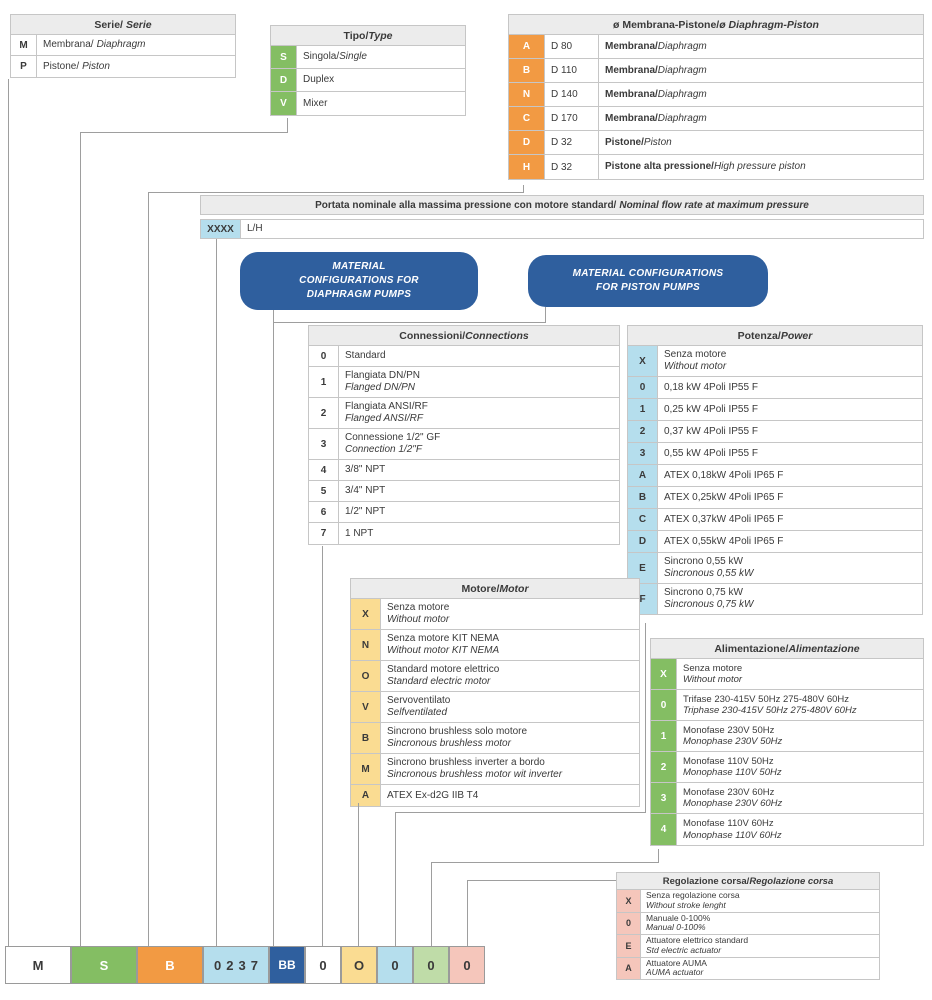 The width and height of the screenshot is (932, 1000). What do you see at coordinates (479, 533) in the screenshot?
I see `description-cell: 1 NPT` at bounding box center [479, 533].